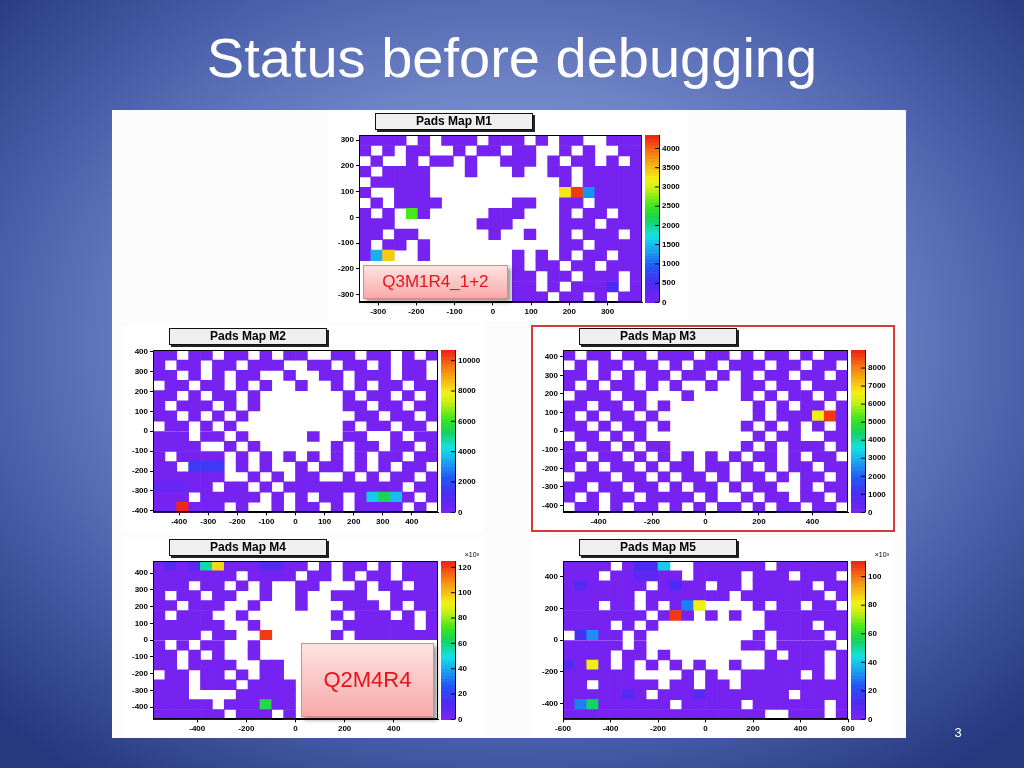 This screenshot has width=1024, height=768. I want to click on chart-title: Pads Map M4, so click(248, 547).